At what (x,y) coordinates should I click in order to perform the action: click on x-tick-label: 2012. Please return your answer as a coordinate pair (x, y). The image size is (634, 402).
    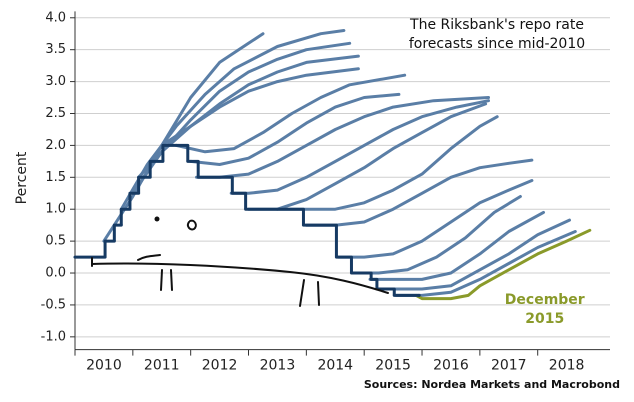
    Looking at the image, I should click on (220, 366).